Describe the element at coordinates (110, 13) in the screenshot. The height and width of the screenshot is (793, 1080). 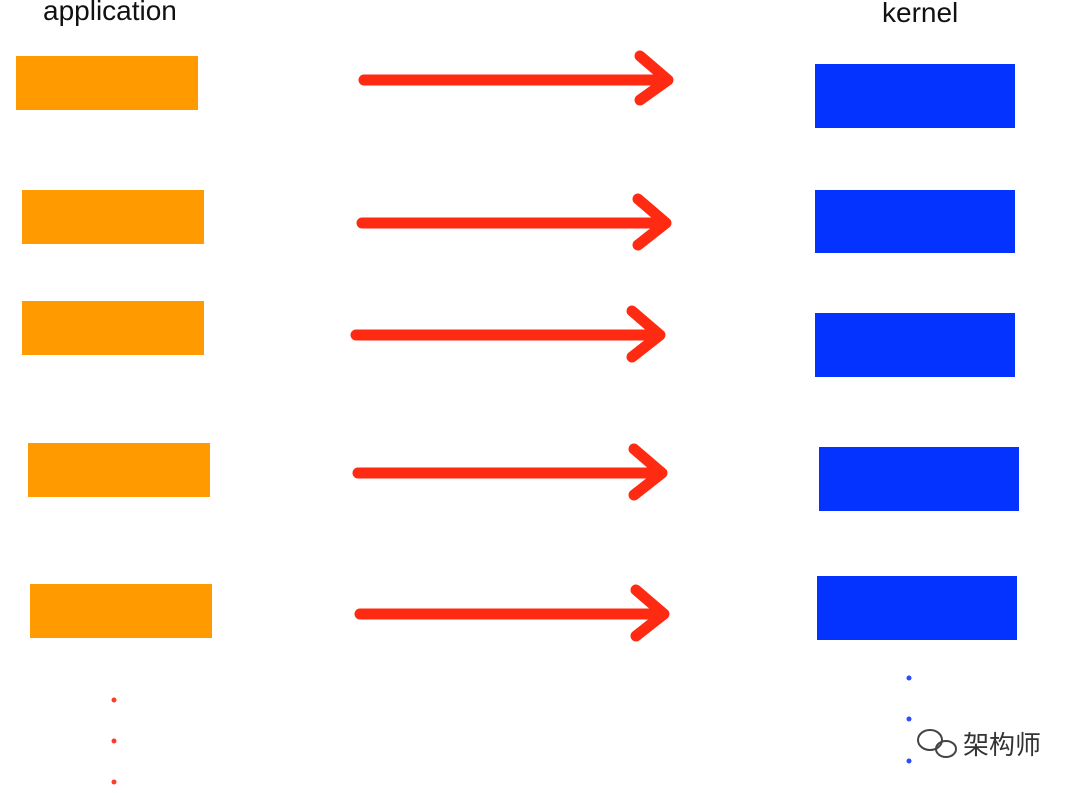
I see `left-column-label: application` at that location.